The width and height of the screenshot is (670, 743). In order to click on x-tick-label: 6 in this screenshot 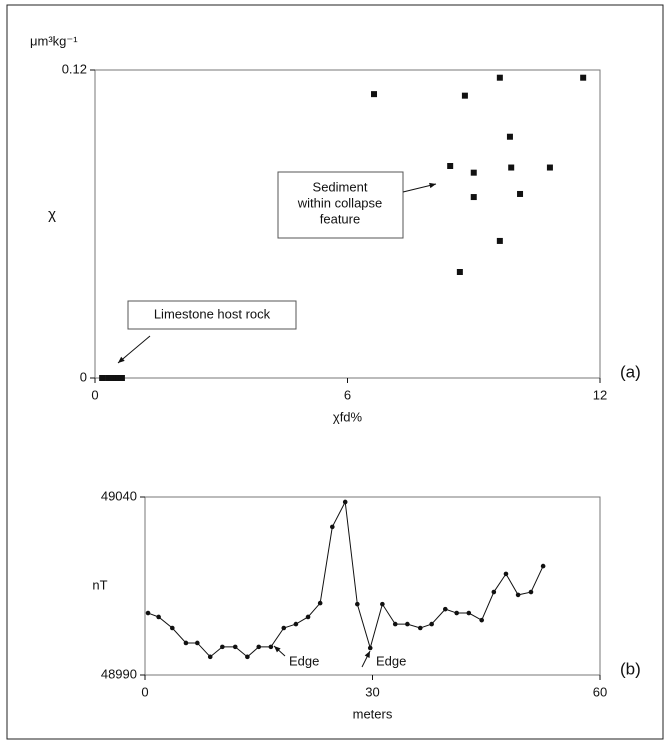, I will do `click(347, 394)`.